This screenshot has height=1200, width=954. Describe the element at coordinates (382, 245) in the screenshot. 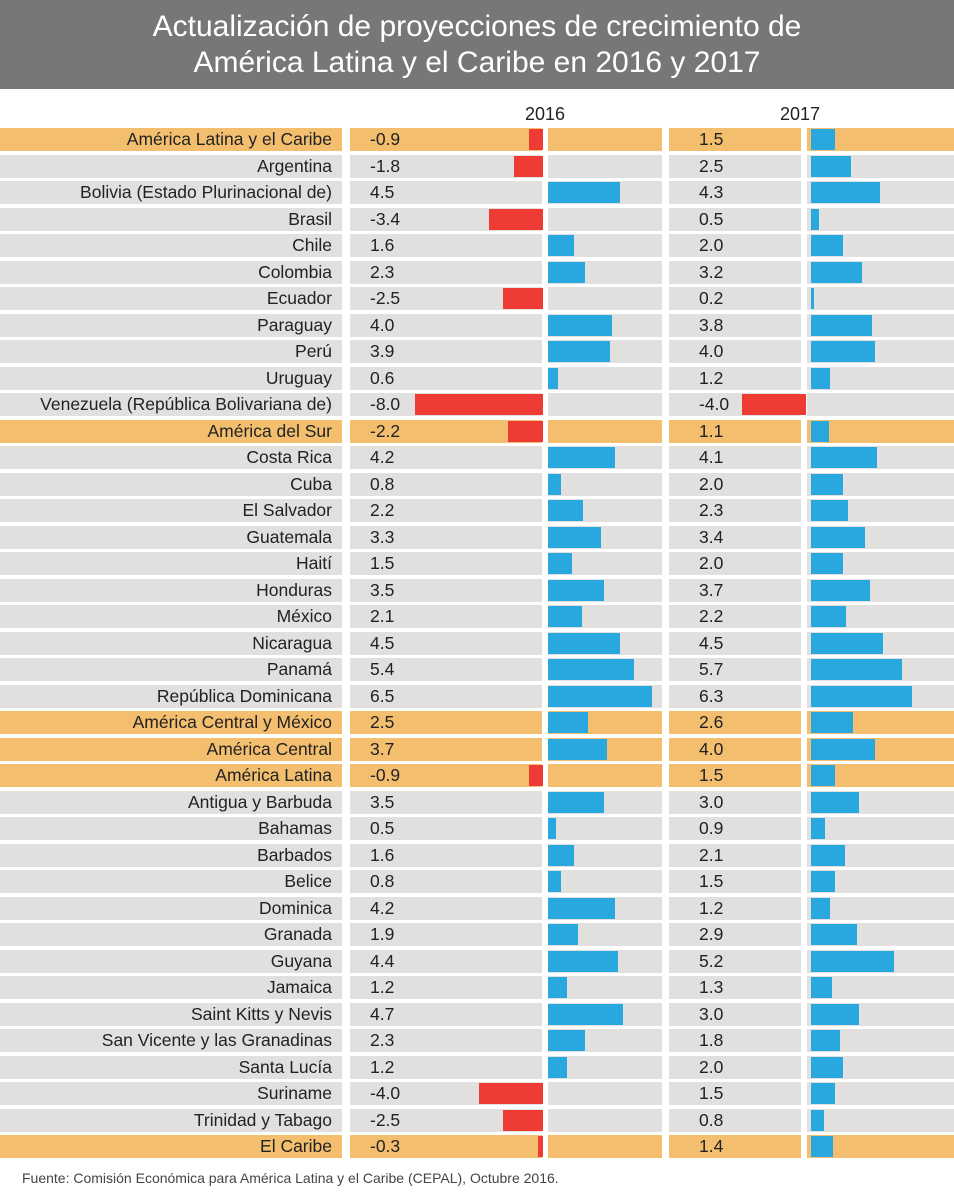

I see `value-2016: 1.6` at that location.